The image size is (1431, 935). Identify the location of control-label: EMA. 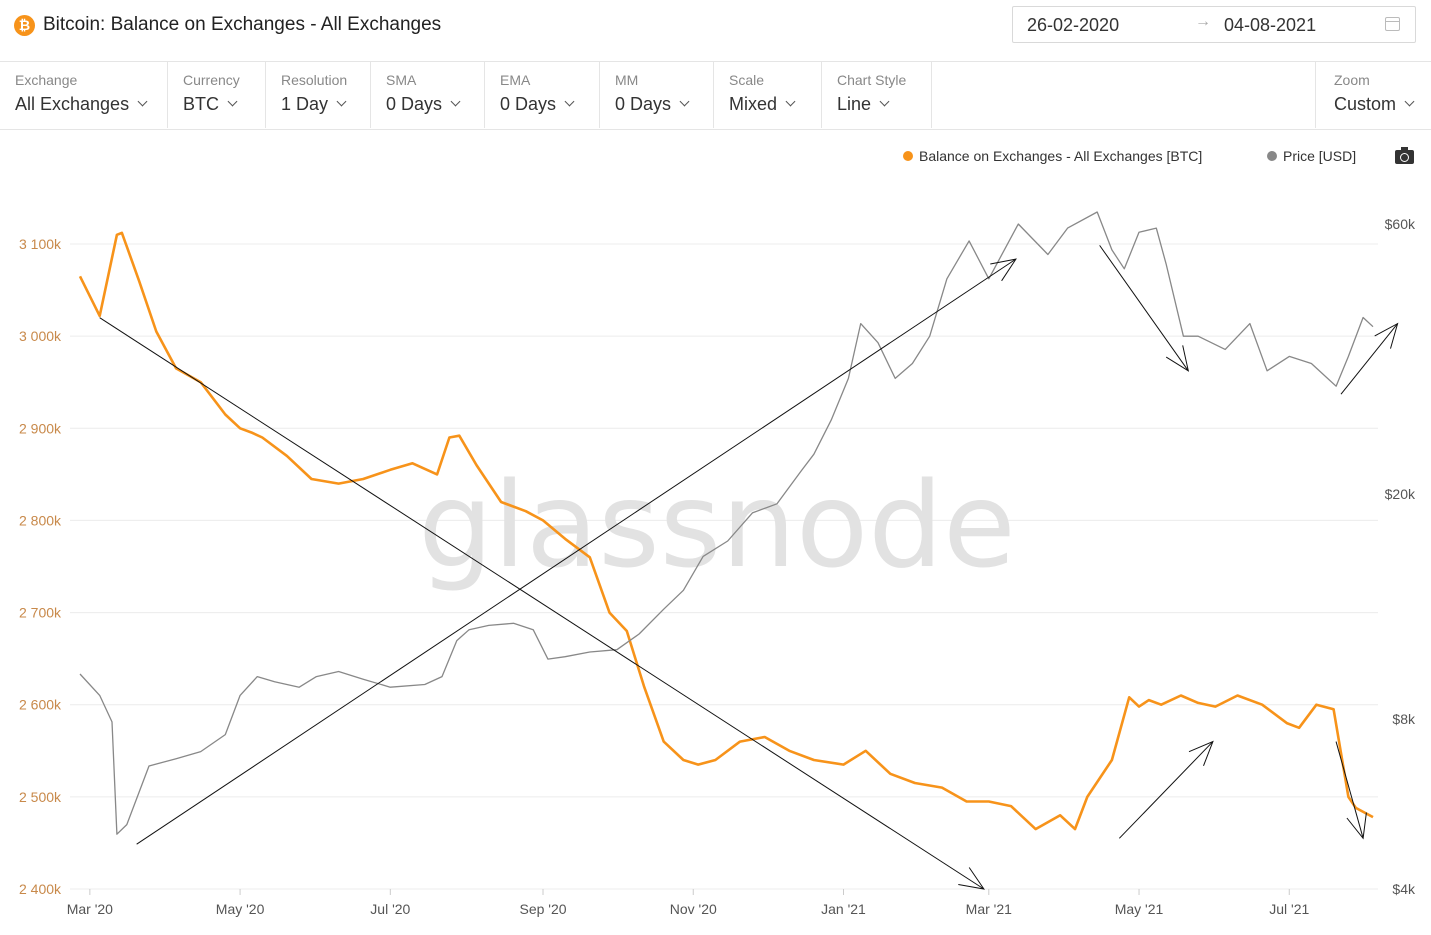
(515, 80).